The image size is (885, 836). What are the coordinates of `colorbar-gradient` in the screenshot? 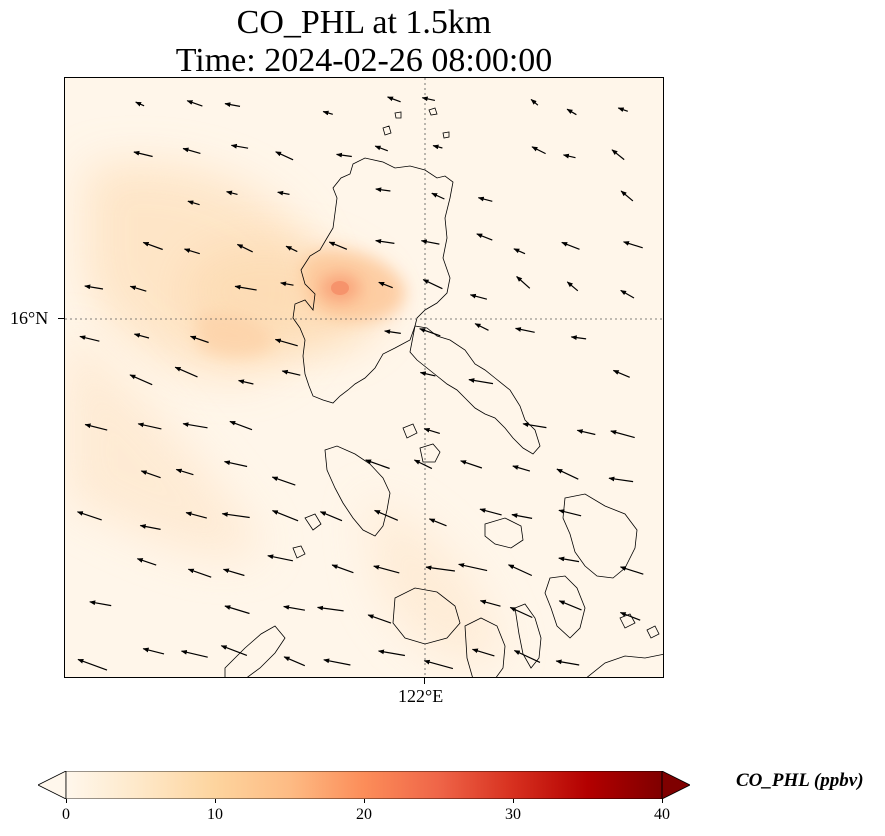 It's located at (364, 785).